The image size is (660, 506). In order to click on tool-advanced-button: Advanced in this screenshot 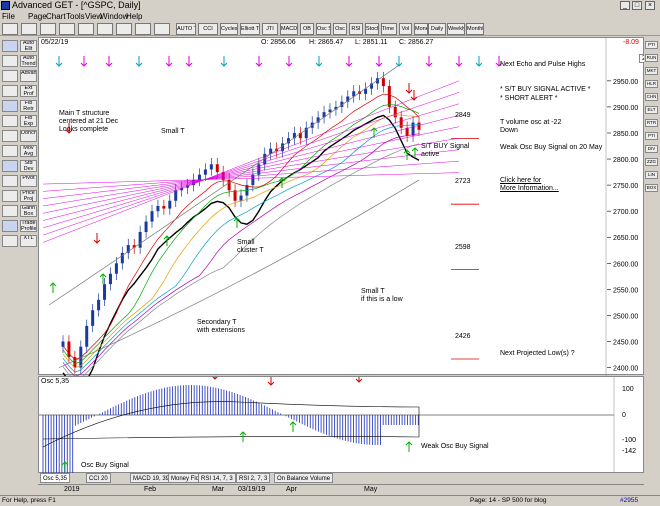, I will do `click(28, 76)`.